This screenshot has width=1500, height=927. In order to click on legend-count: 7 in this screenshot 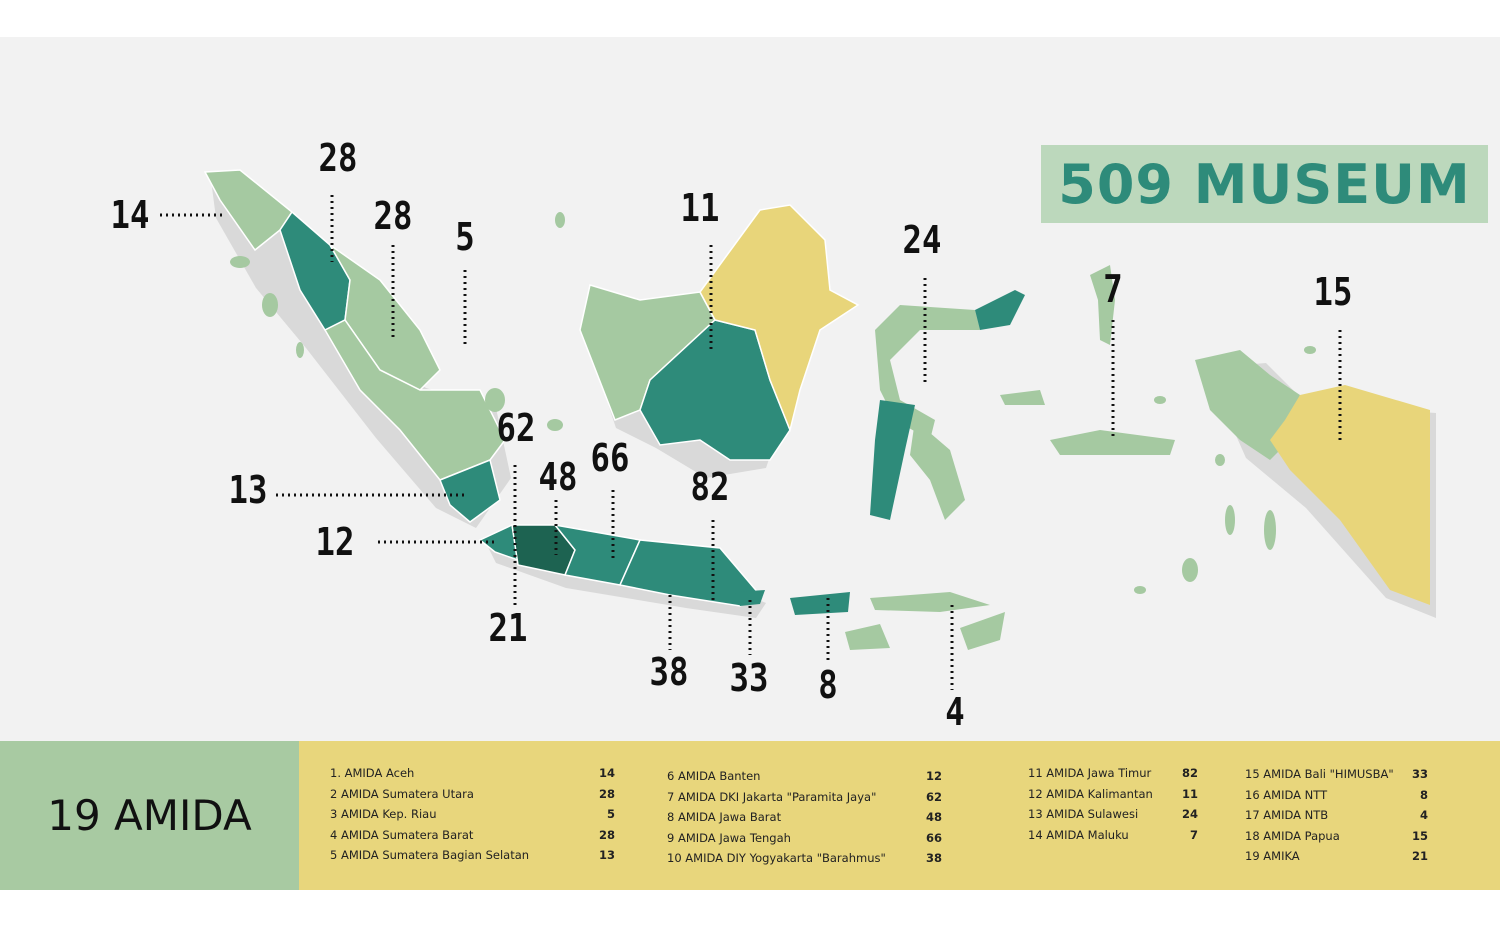, I will do `click(1193, 834)`.